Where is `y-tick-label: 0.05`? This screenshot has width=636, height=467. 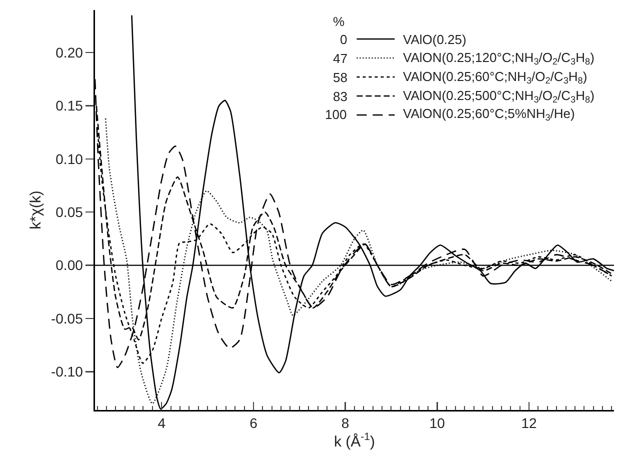
y-tick-label: 0.05 is located at coordinates (70, 212).